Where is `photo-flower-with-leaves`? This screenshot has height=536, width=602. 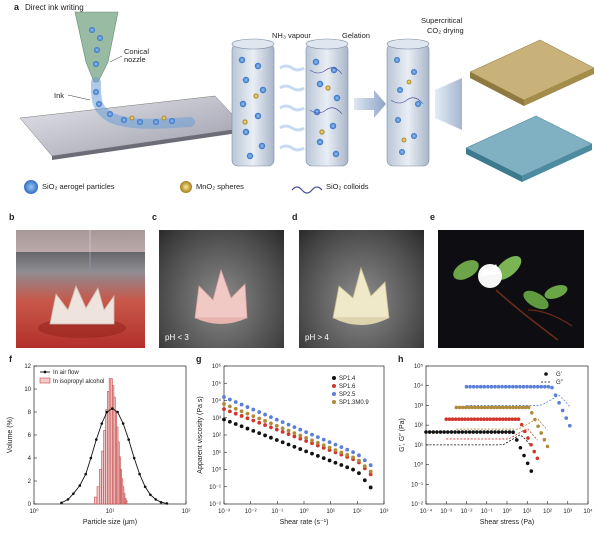
photo-flower-with-leaves is located at coordinates (511, 289).